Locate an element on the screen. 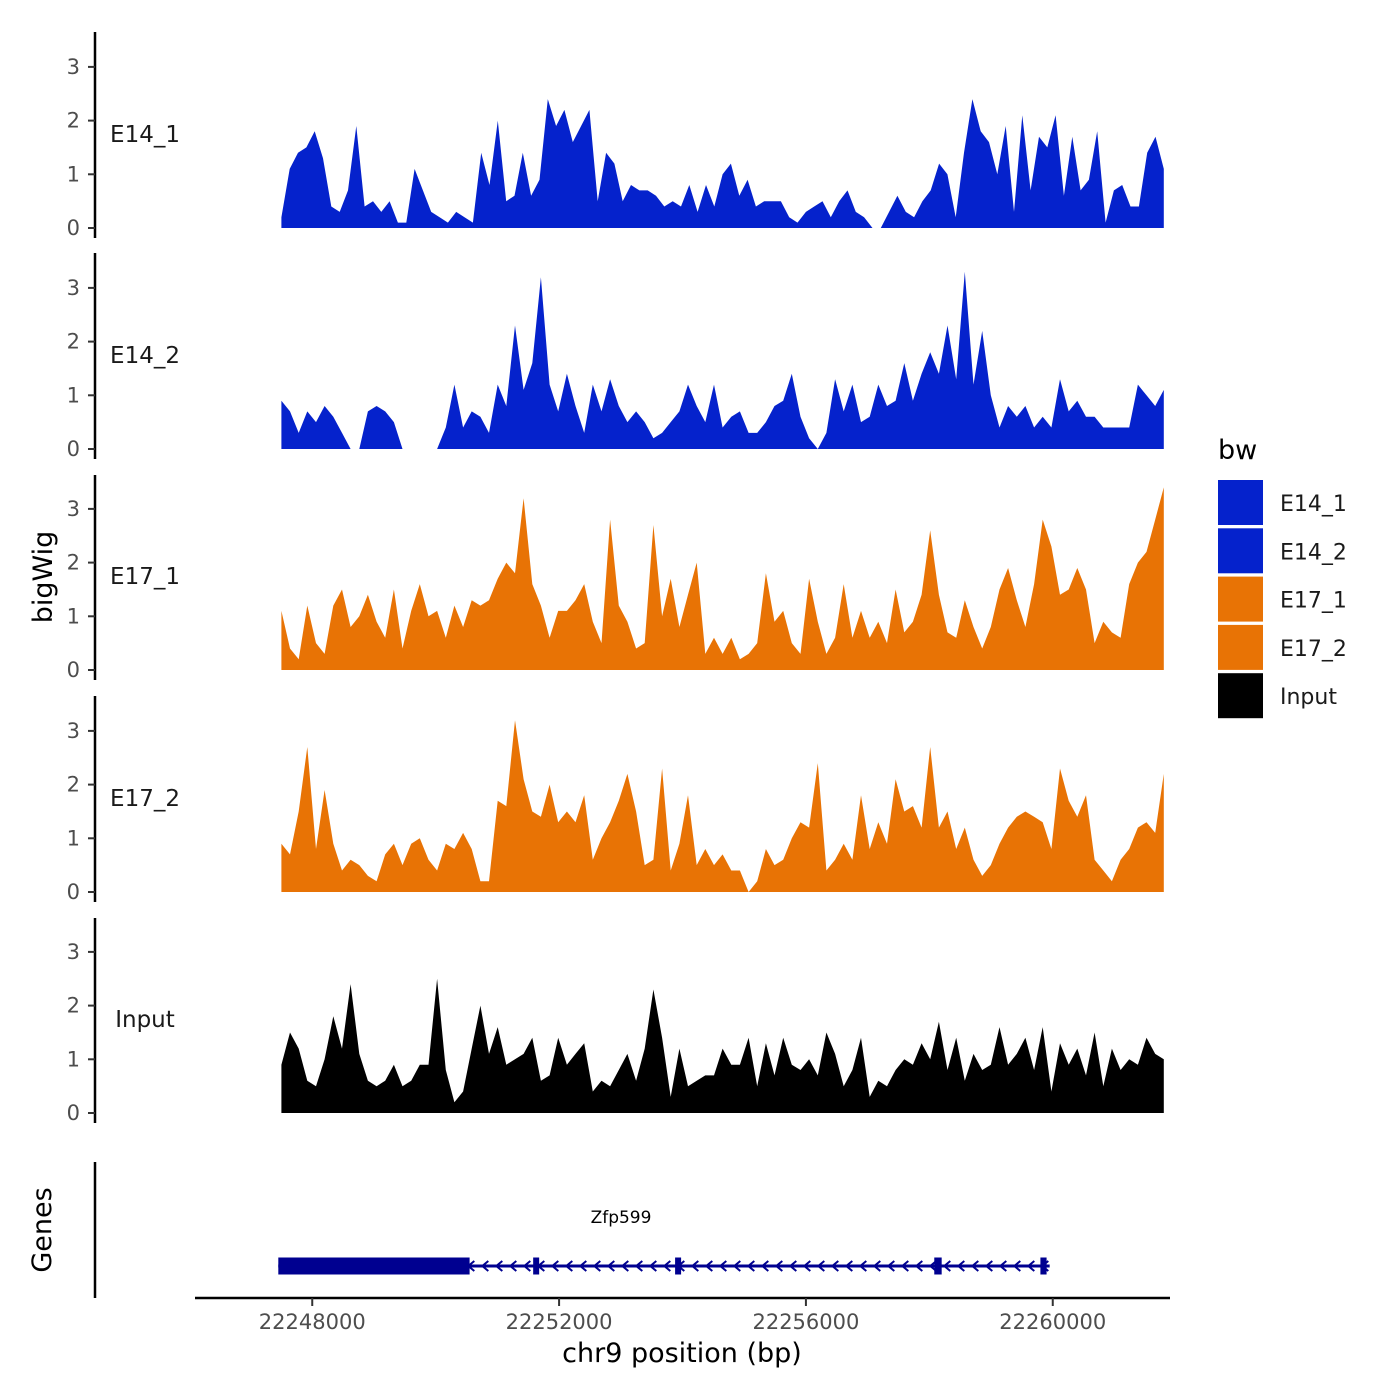  track-label-input: Input is located at coordinates (145, 1020).